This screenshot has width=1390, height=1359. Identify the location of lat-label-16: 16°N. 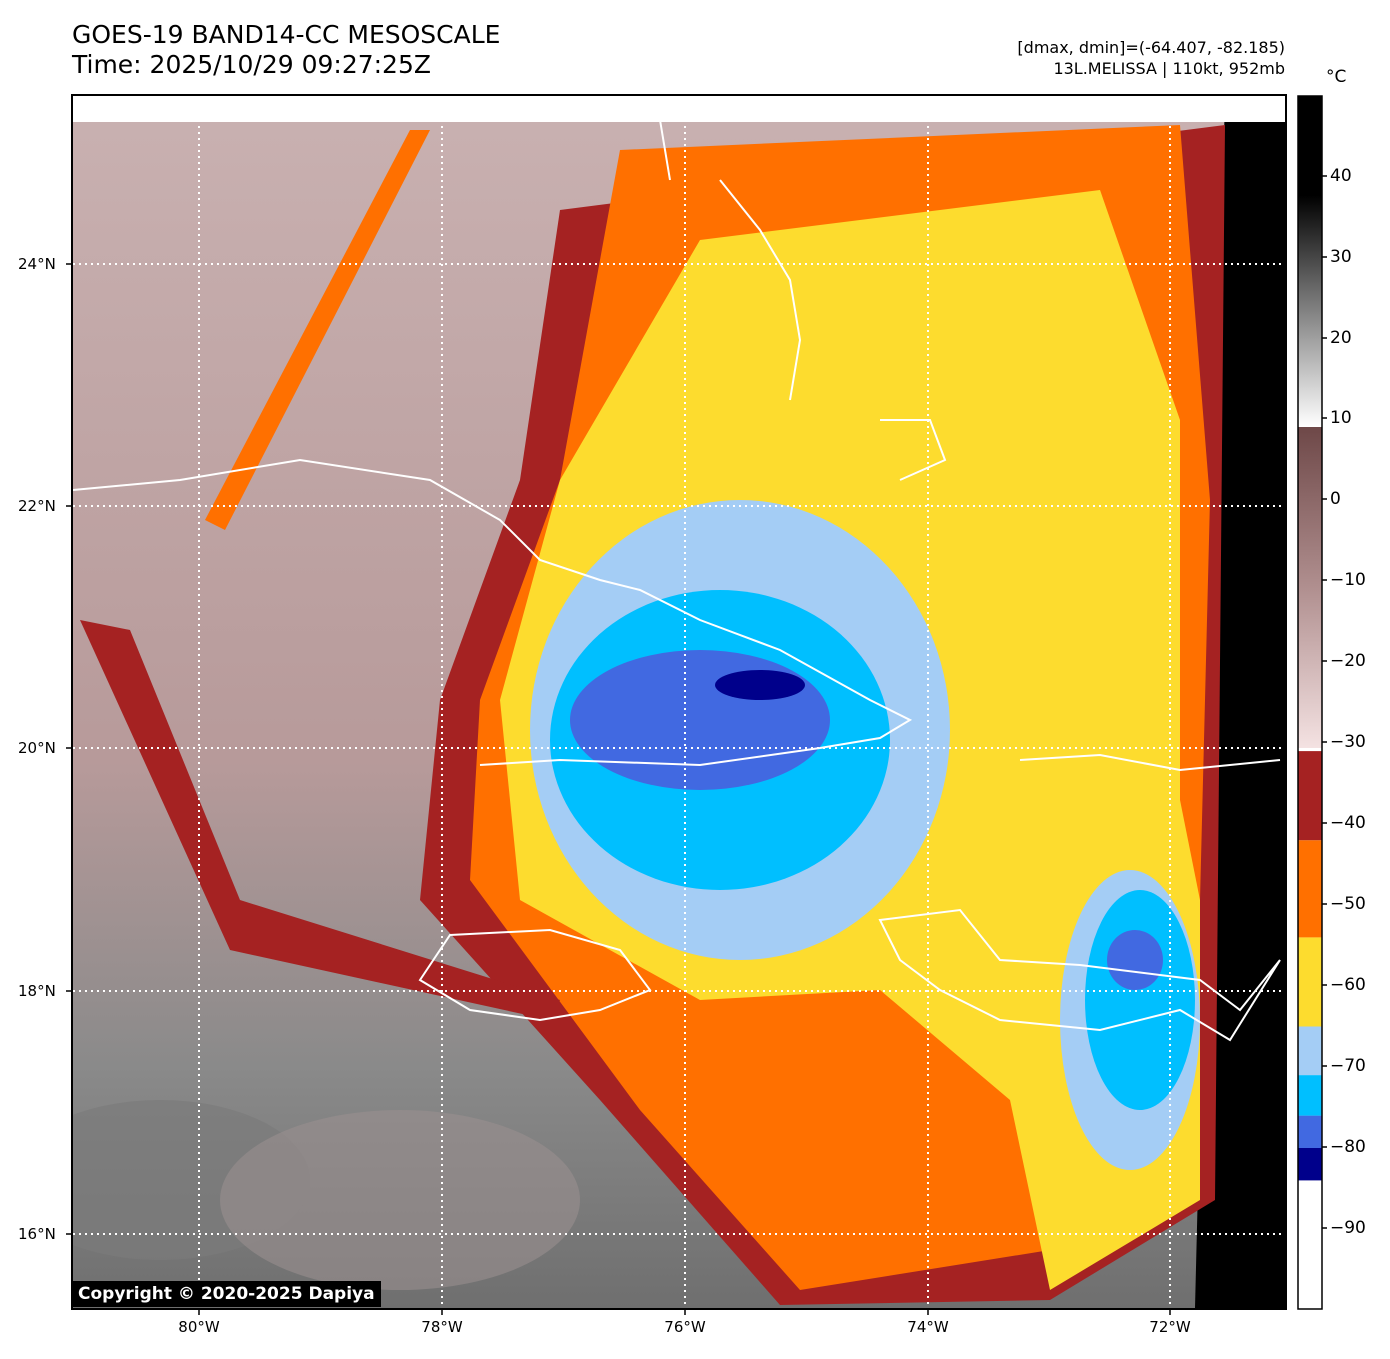
(37, 1234).